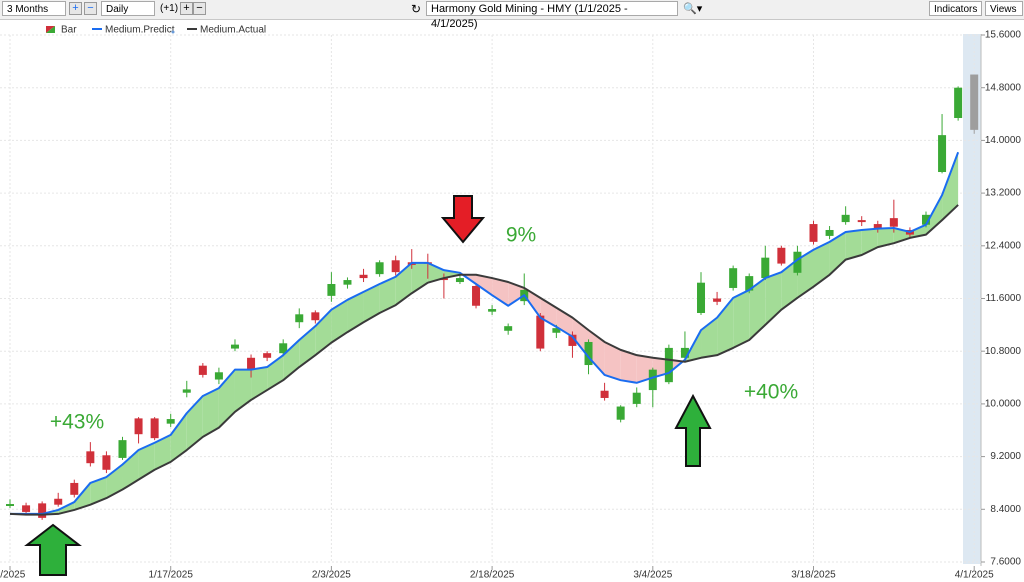  I want to click on indicators-button: Indicators, so click(955, 8).